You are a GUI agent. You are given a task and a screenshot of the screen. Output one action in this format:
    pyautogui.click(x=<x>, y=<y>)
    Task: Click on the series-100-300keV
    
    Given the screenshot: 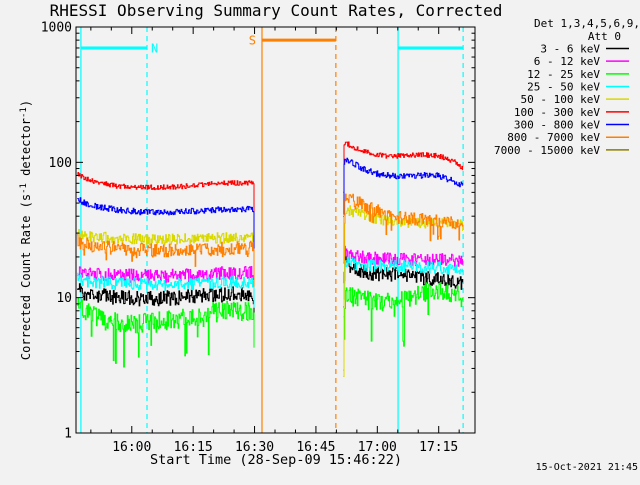 What is the action you would take?
    pyautogui.click(x=270, y=178)
    